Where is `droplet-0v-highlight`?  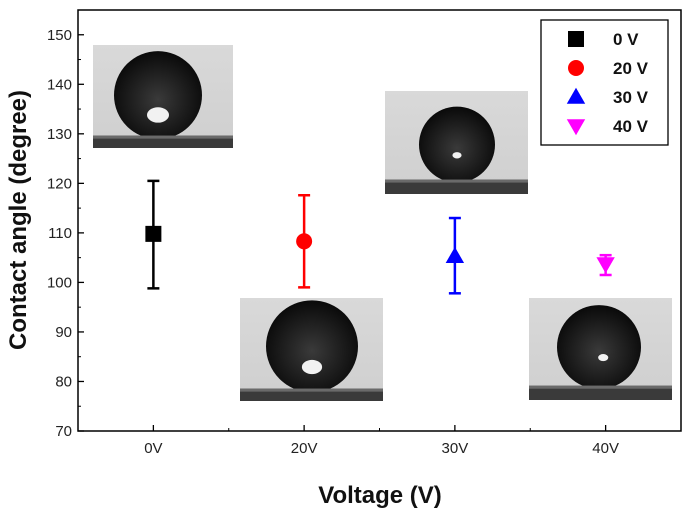
droplet-0v-highlight is located at coordinates (158, 115).